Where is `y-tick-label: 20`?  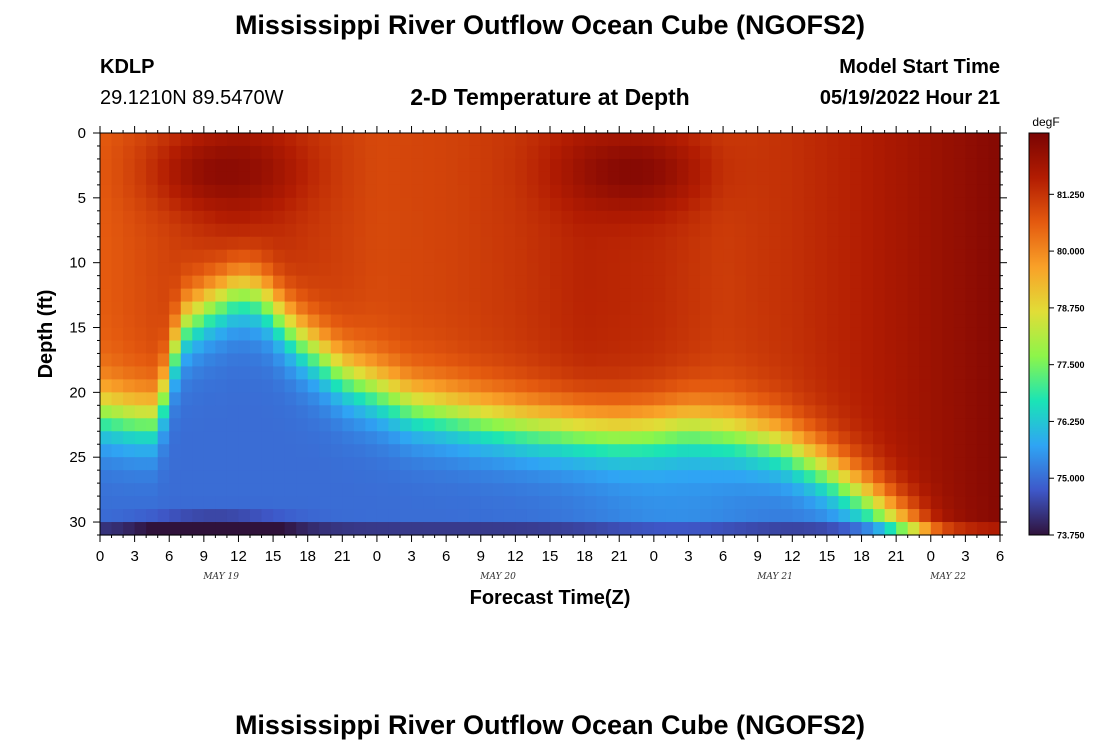
y-tick-label: 20 is located at coordinates (77, 392).